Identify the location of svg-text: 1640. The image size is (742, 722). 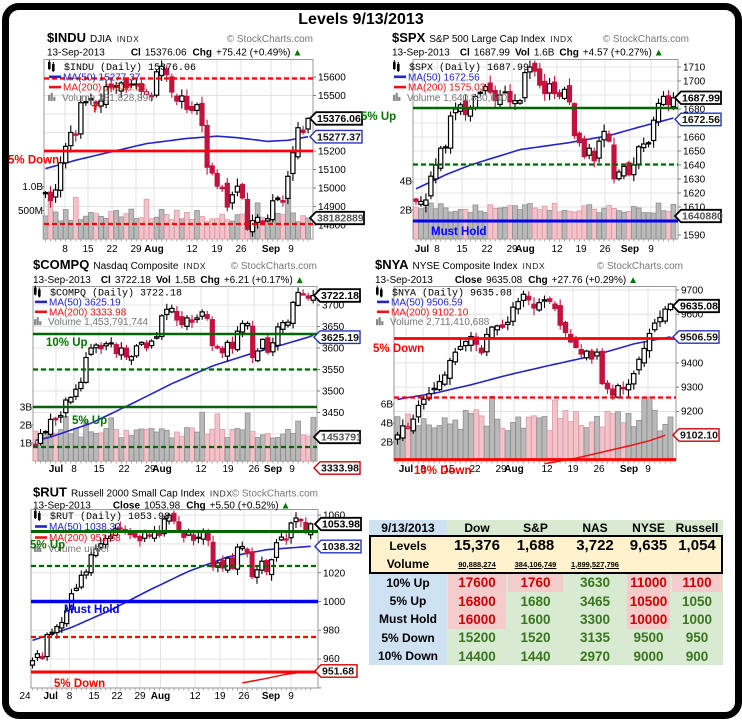
(694, 166).